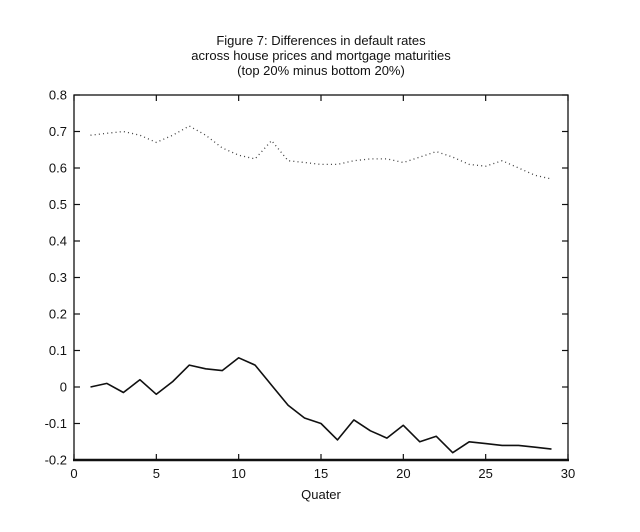 Image resolution: width=640 pixels, height=532 pixels. What do you see at coordinates (58, 350) in the screenshot?
I see `y-tick-label: 0.1` at bounding box center [58, 350].